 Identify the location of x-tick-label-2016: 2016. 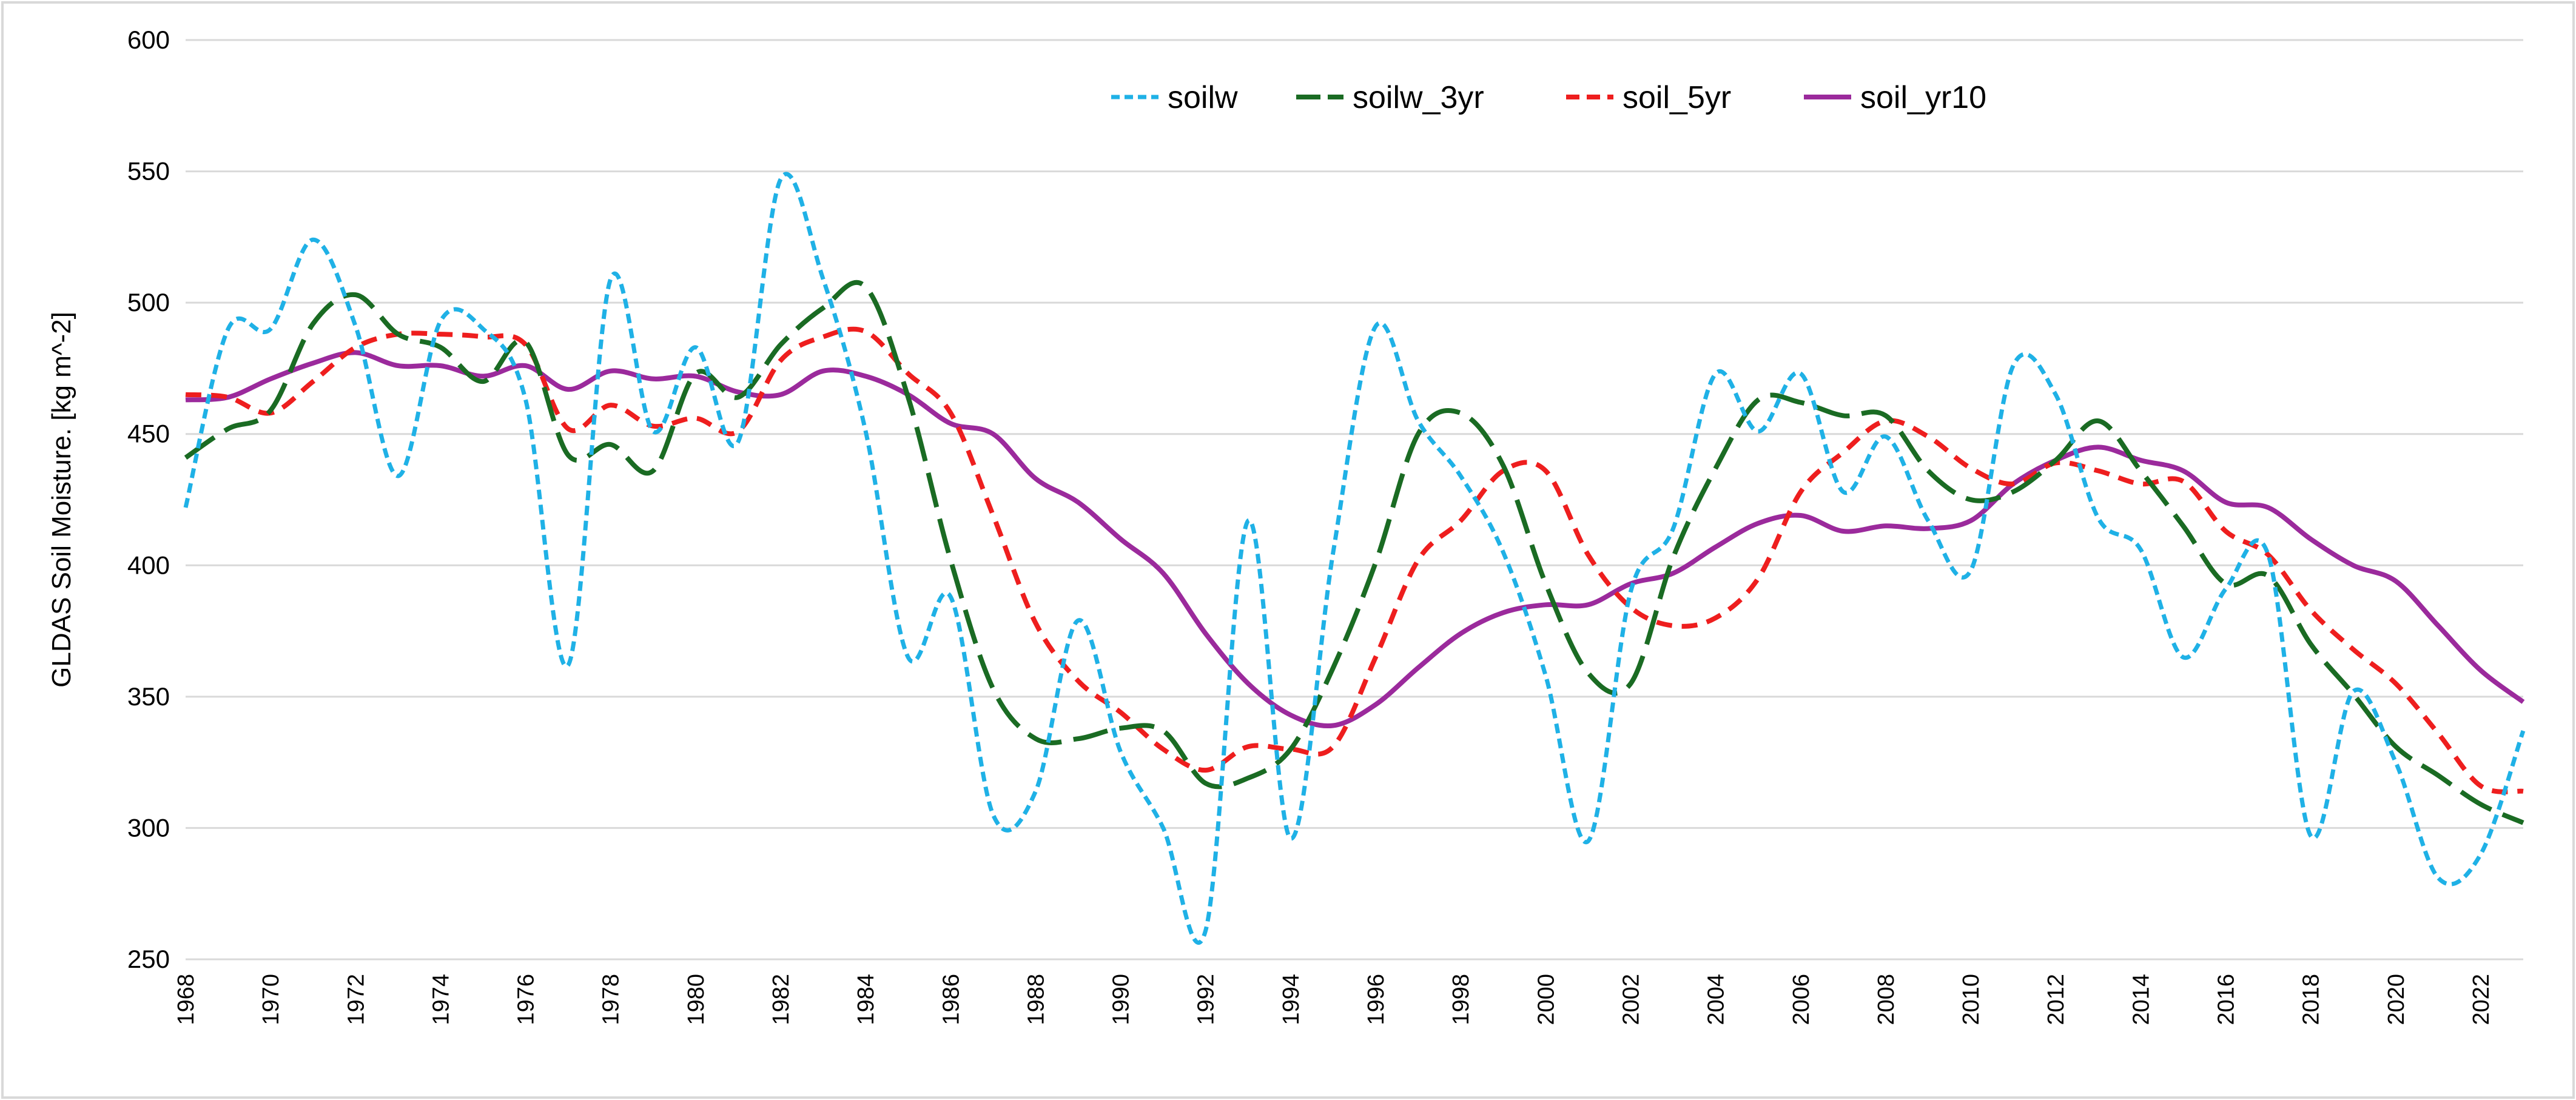
(2226, 999).